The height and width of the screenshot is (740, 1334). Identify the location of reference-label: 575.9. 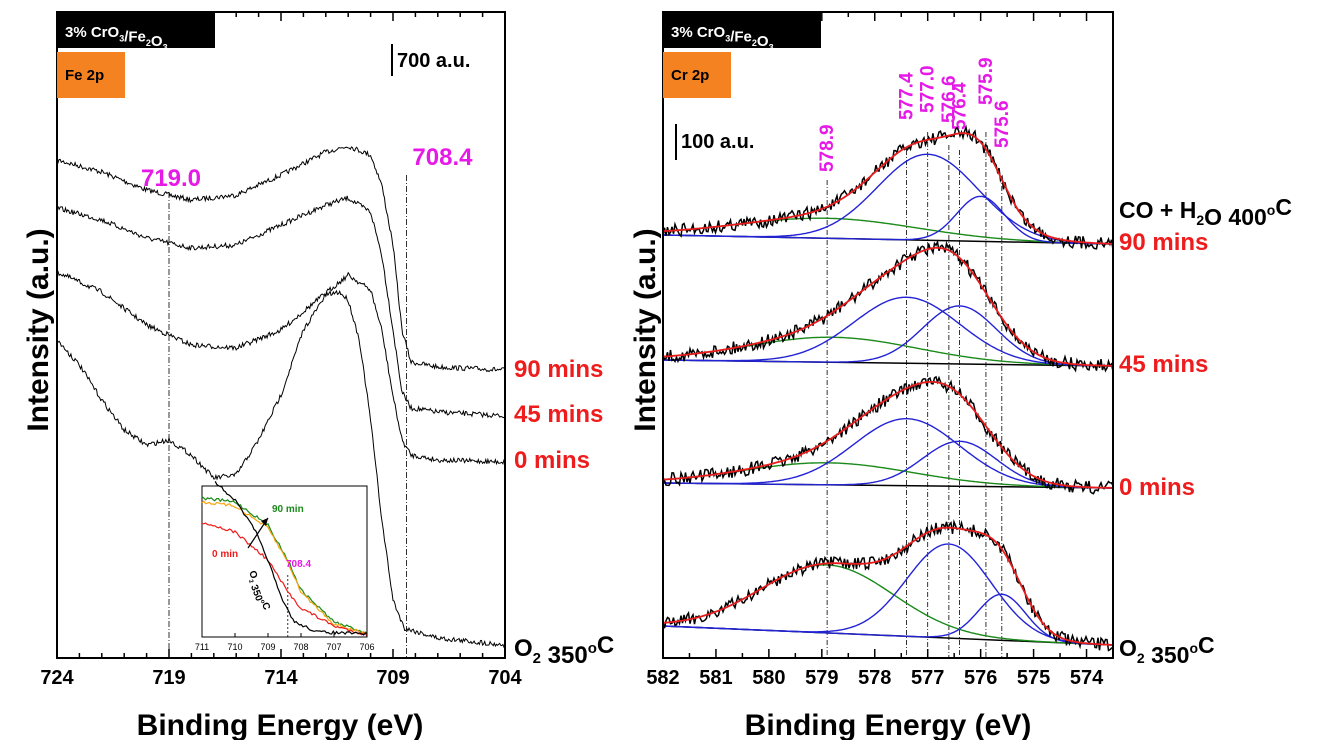
(986, 81).